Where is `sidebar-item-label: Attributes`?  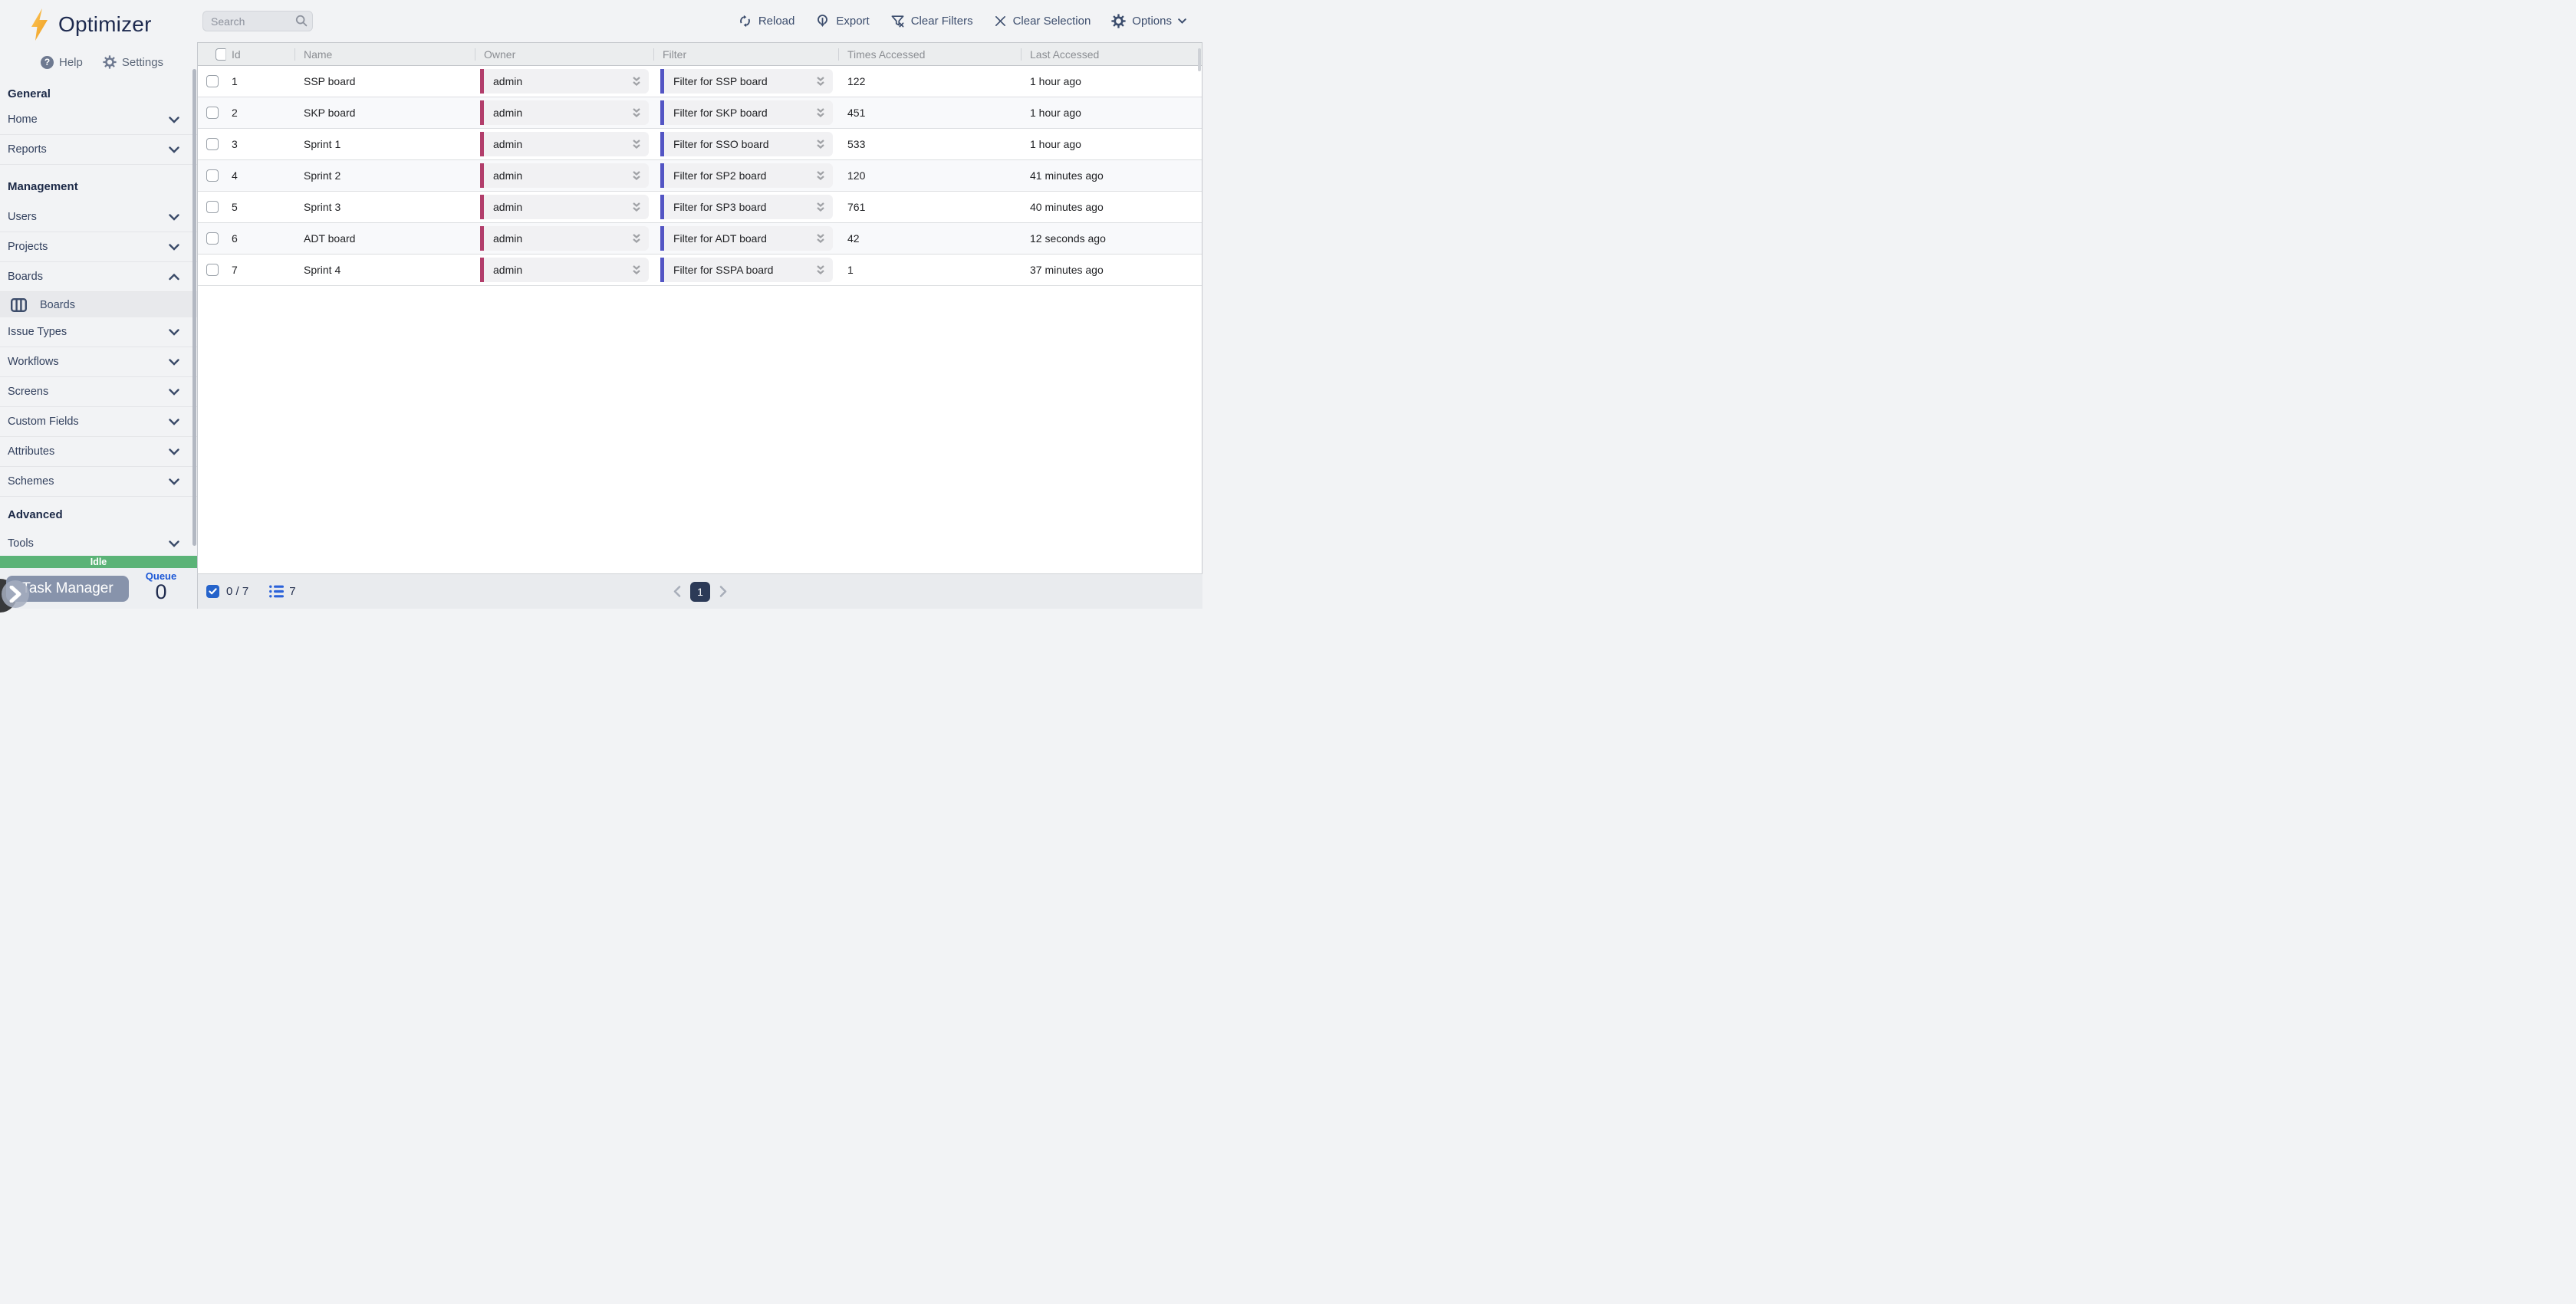 sidebar-item-label: Attributes is located at coordinates (31, 451).